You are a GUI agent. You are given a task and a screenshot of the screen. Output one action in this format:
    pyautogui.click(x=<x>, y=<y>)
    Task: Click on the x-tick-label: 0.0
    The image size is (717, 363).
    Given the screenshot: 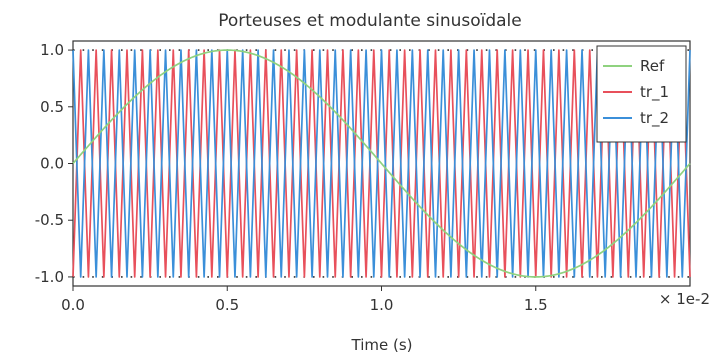 What is the action you would take?
    pyautogui.click(x=73, y=305)
    